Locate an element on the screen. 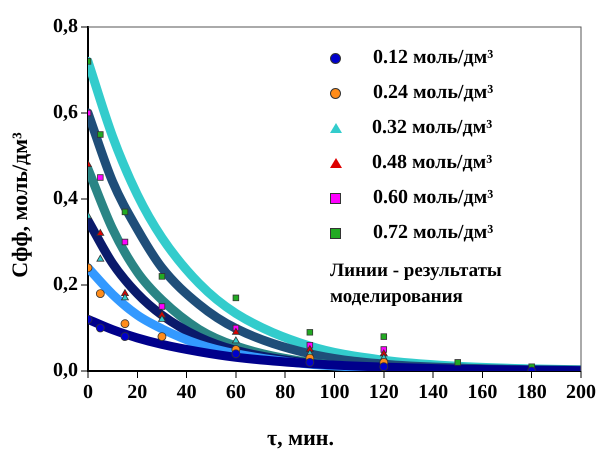  x-tick-label: 80 is located at coordinates (285, 392).